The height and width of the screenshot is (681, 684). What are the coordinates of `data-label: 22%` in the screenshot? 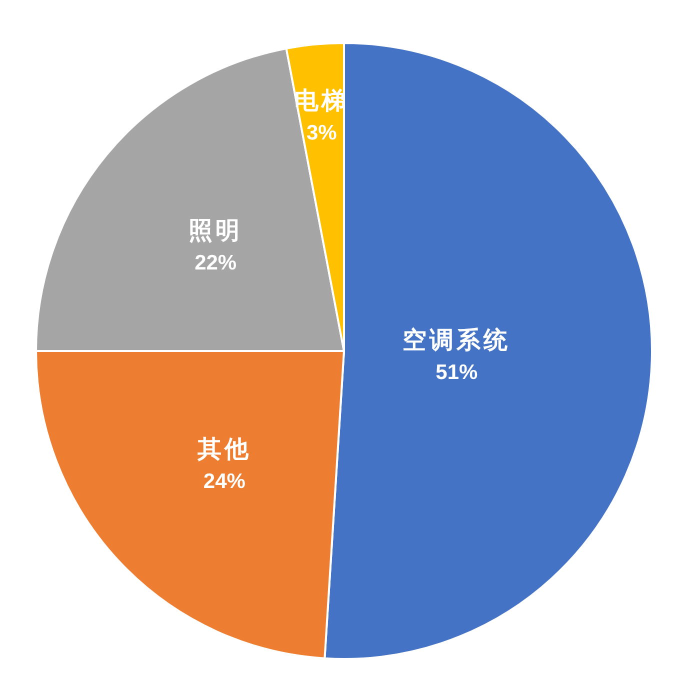 It's located at (215, 262).